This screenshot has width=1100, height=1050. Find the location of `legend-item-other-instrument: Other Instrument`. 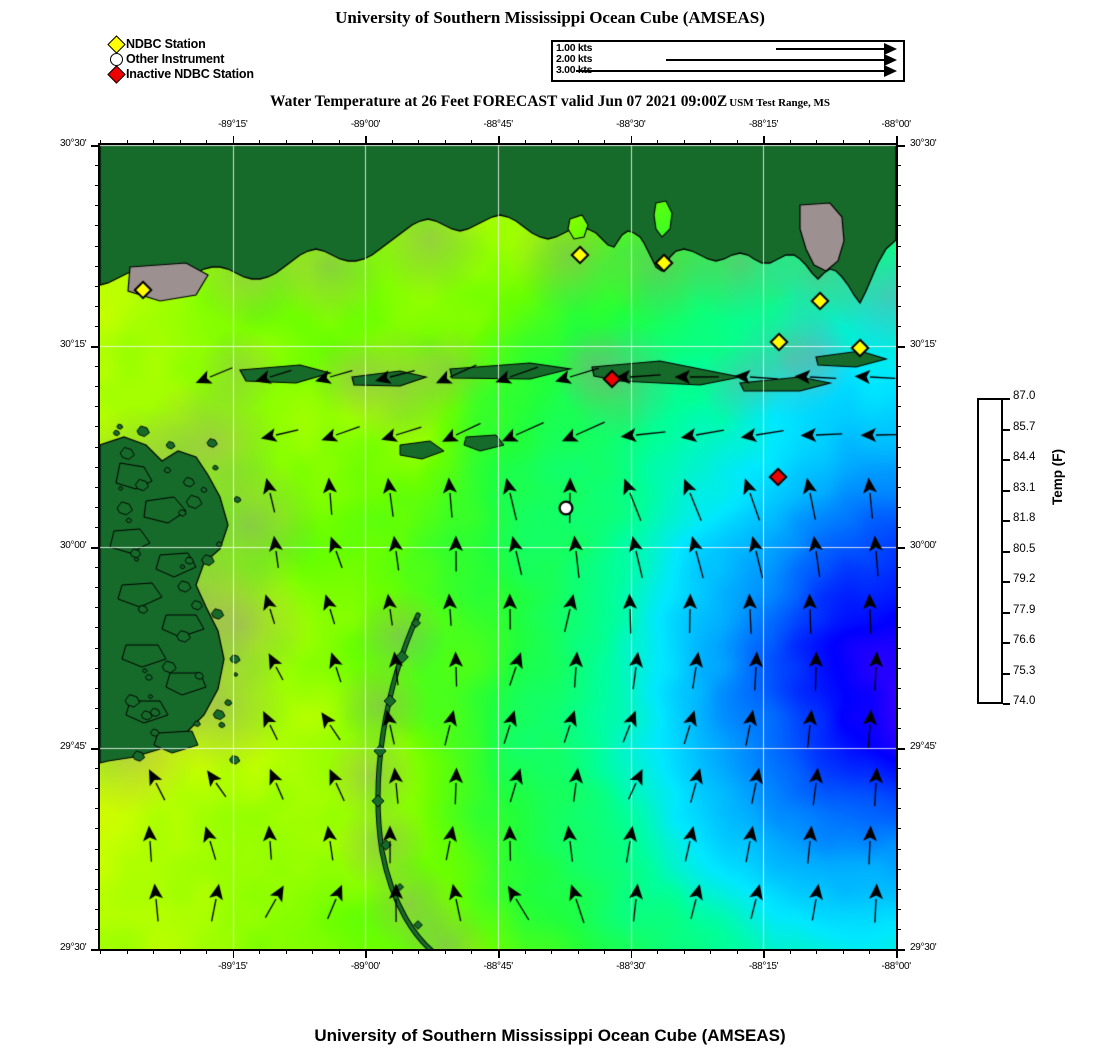

legend-item-other-instrument: Other Instrument is located at coordinates (182, 59).